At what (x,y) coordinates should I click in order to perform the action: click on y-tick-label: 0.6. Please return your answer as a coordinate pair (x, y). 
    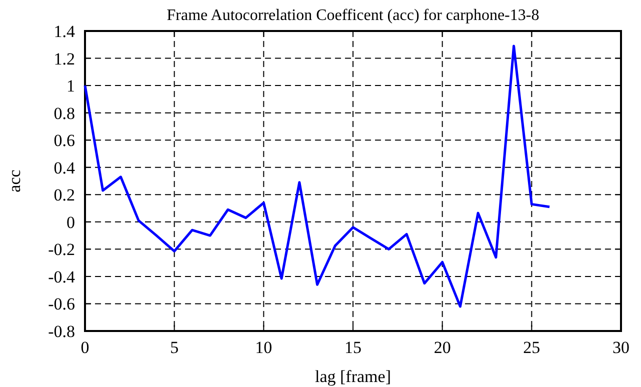
    Looking at the image, I should click on (64, 140).